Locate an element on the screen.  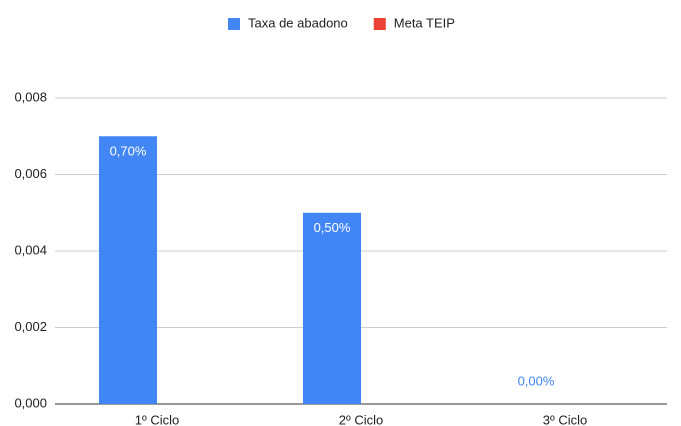
y-tick-label: 0,004 is located at coordinates (30, 249).